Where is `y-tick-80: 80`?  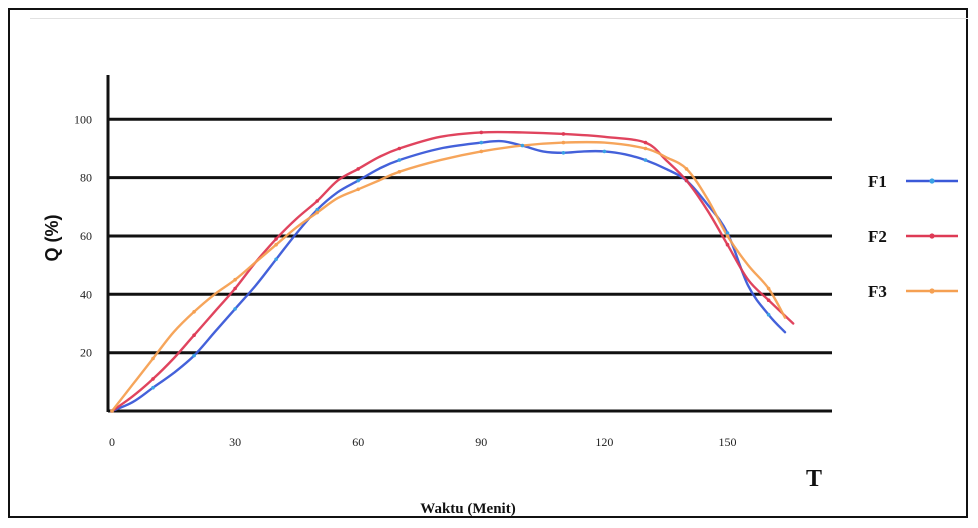 y-tick-80: 80 is located at coordinates (86, 178).